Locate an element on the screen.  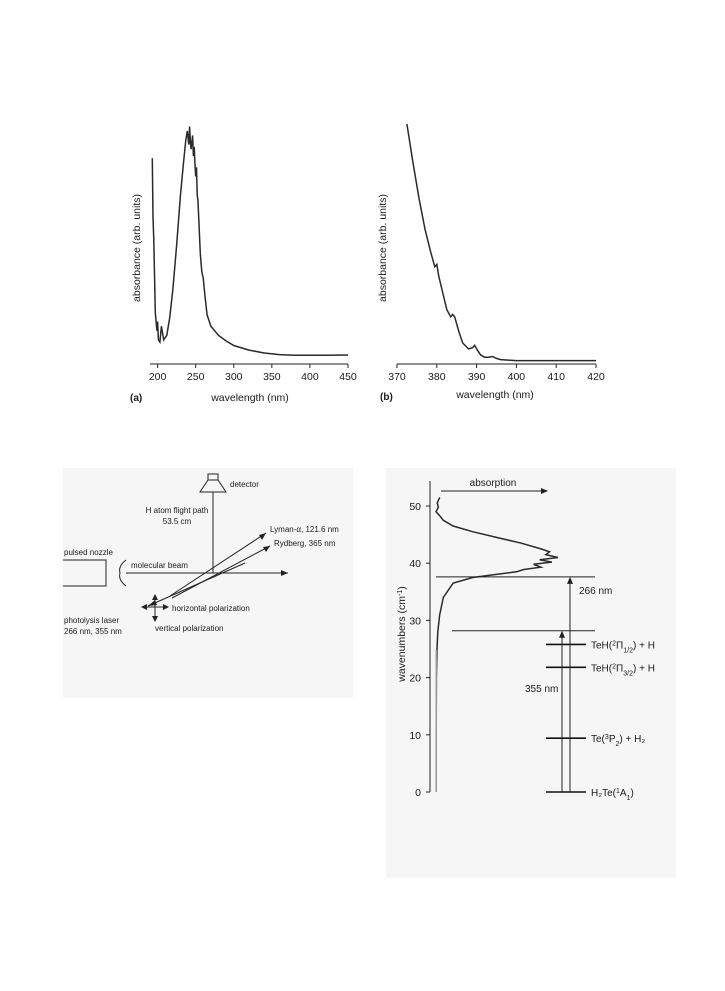
energy-y-label: wavenumbers (cm-1) is located at coordinates (402, 634).